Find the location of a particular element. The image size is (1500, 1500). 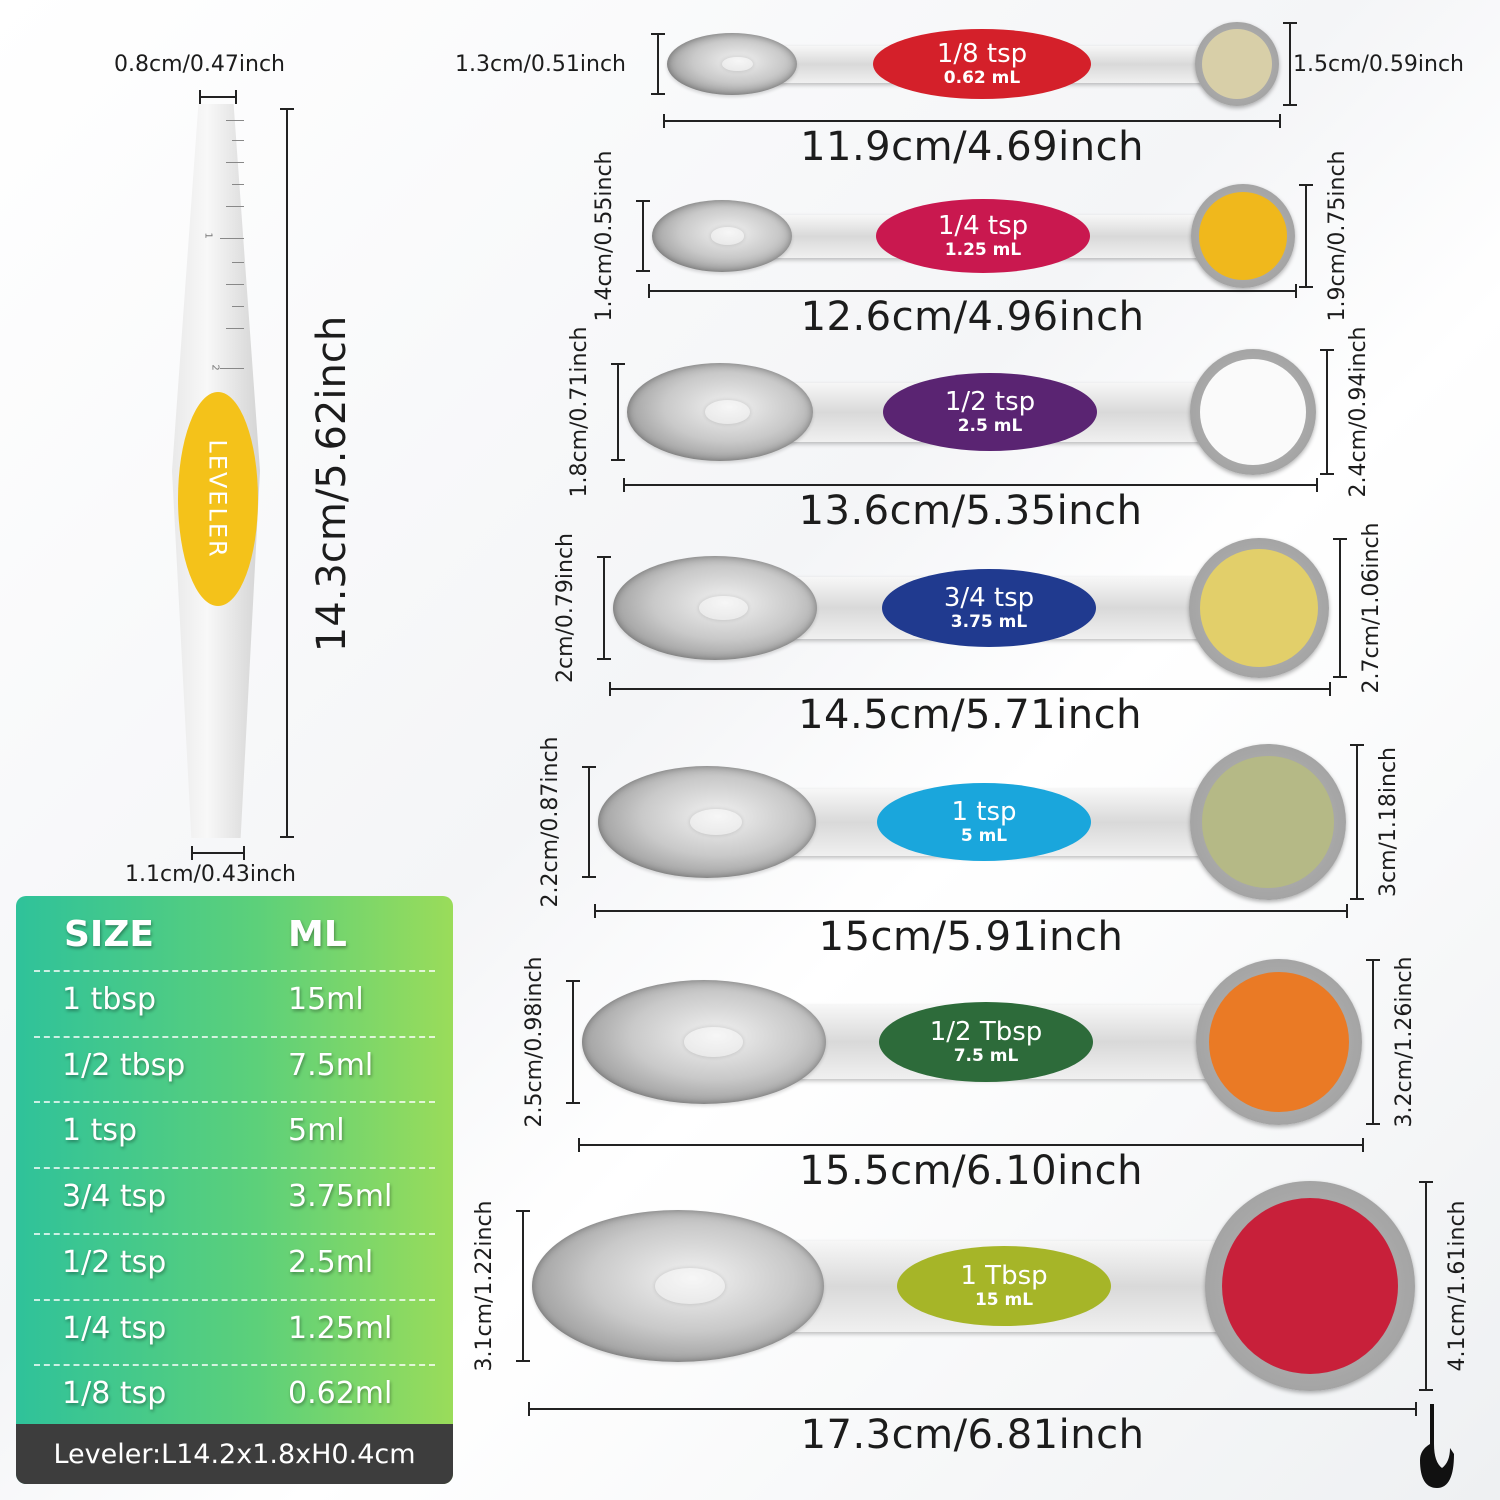

table-cell-size: 1/2 tbsp is located at coordinates (124, 1065).